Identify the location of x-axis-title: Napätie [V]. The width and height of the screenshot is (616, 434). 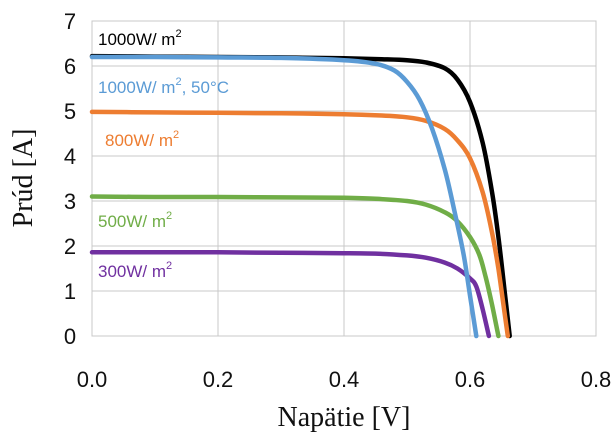
(344, 417).